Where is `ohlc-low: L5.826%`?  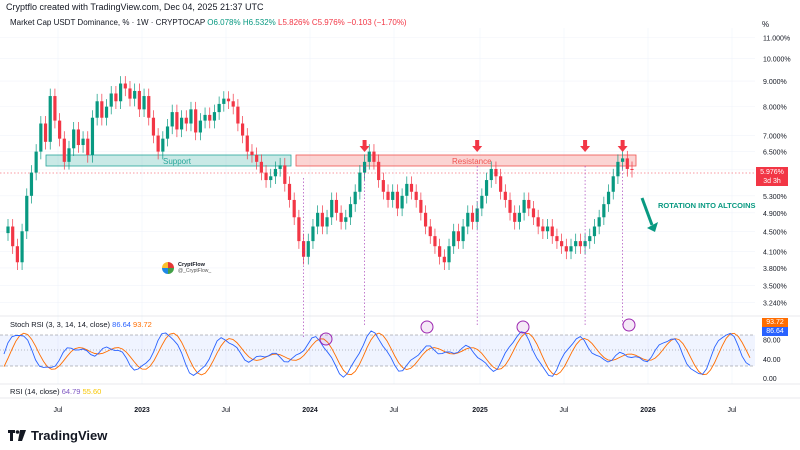
ohlc-low: L5.826% is located at coordinates (294, 22).